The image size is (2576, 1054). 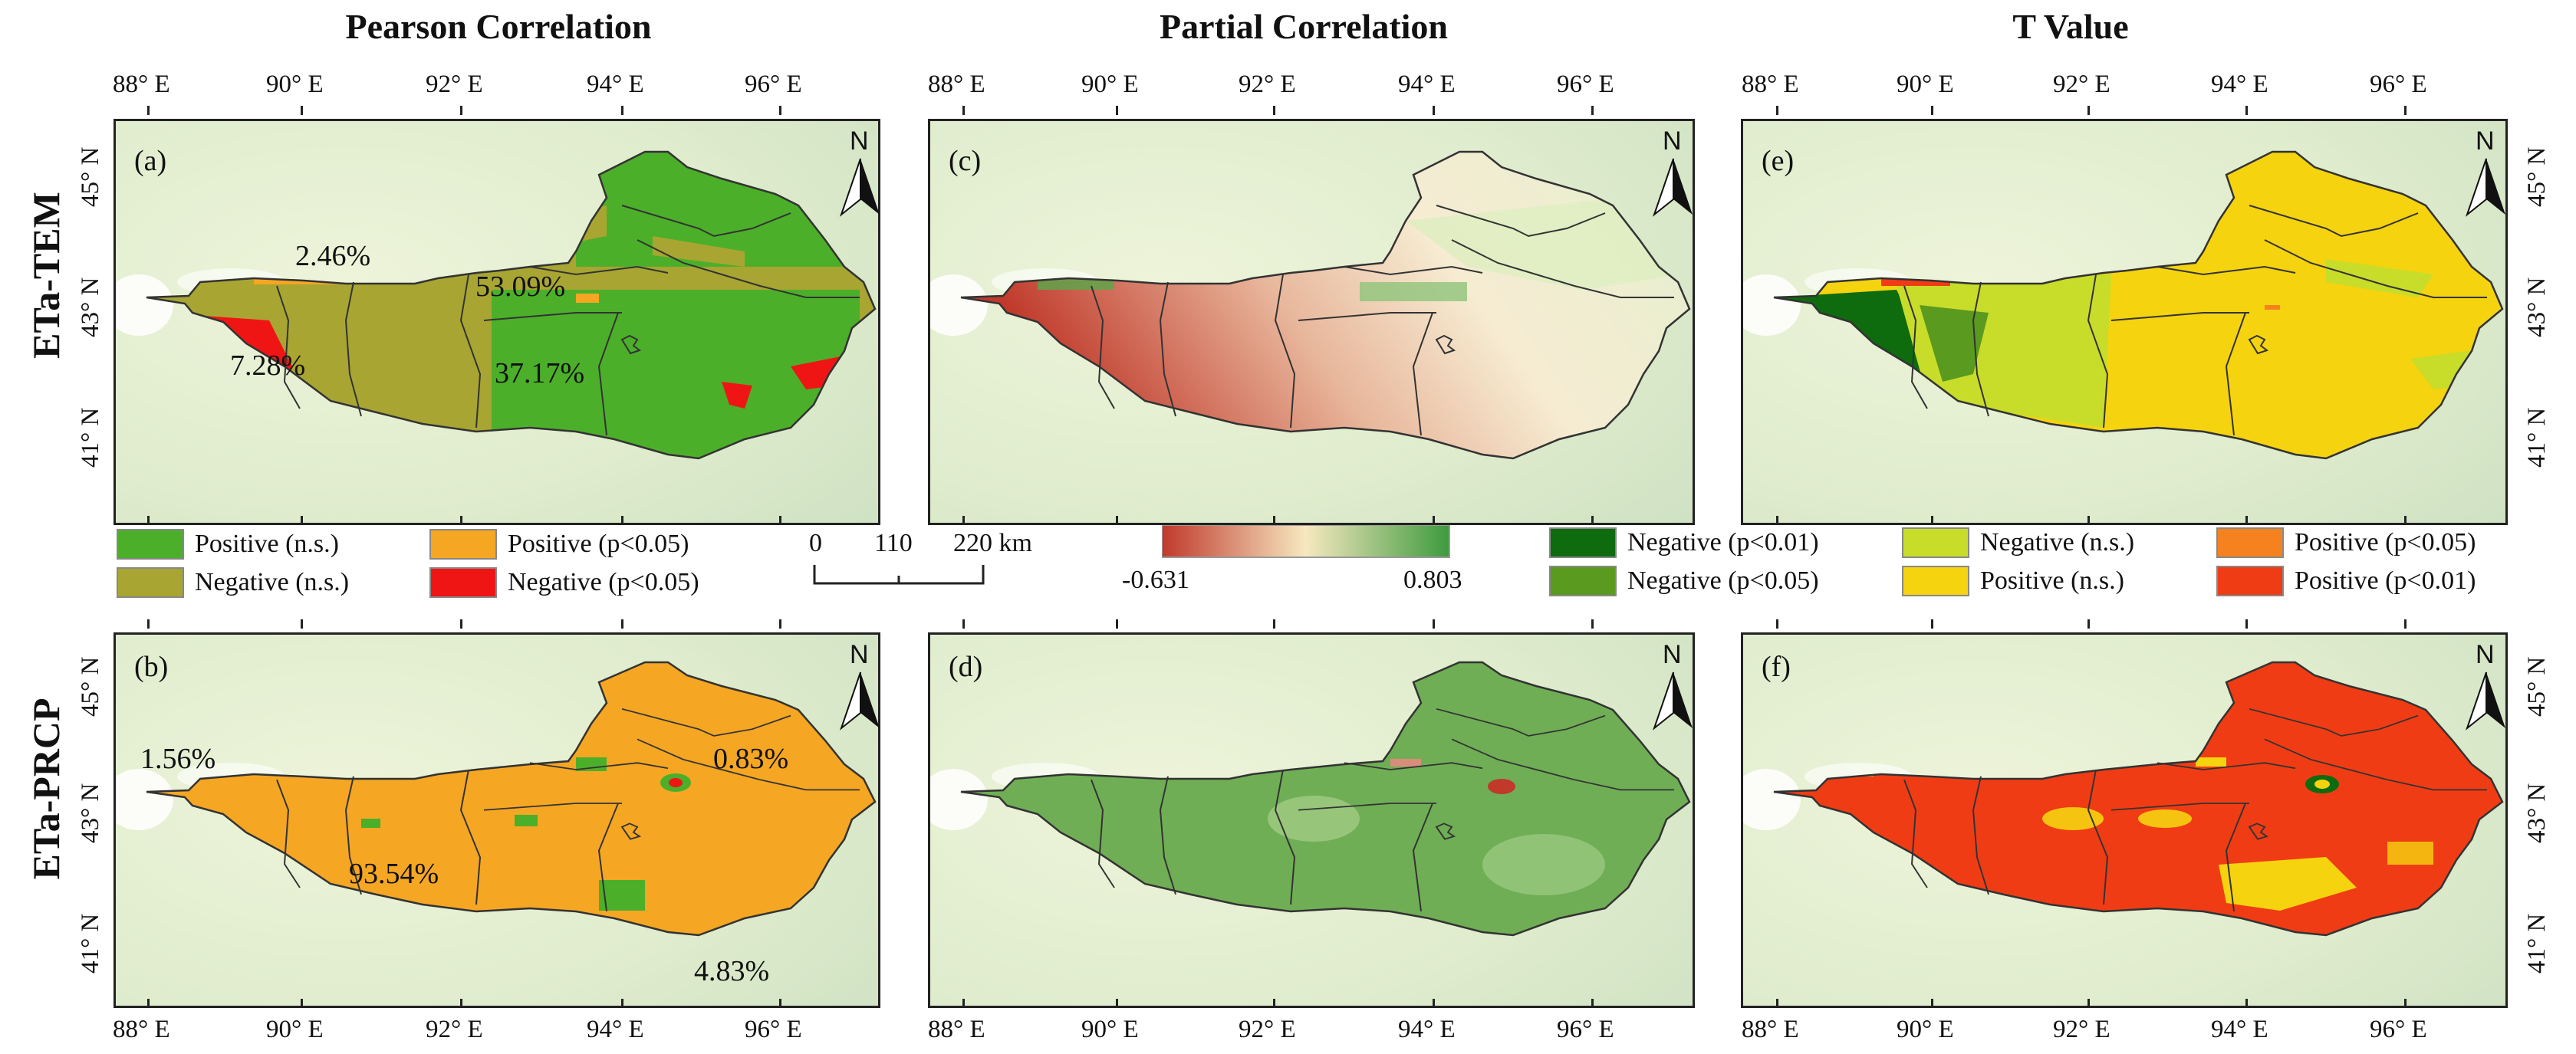 What do you see at coordinates (893, 543) in the screenshot?
I see `scale-tick: 110` at bounding box center [893, 543].